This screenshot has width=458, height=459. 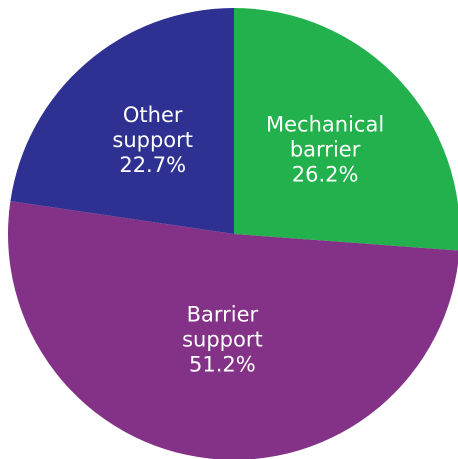 I want to click on pie-slice-label-0: Mechanical barrier 26.2%, so click(x=325, y=149).